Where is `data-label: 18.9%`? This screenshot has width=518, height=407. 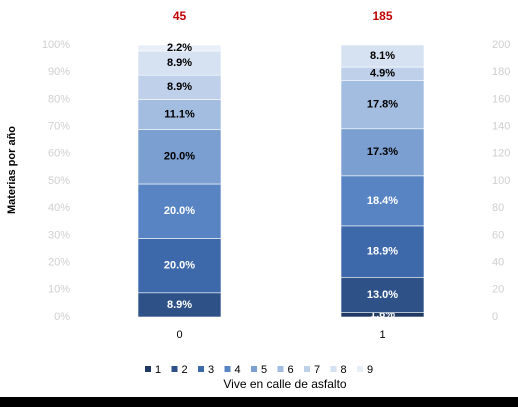 data-label: 18.9% is located at coordinates (382, 251).